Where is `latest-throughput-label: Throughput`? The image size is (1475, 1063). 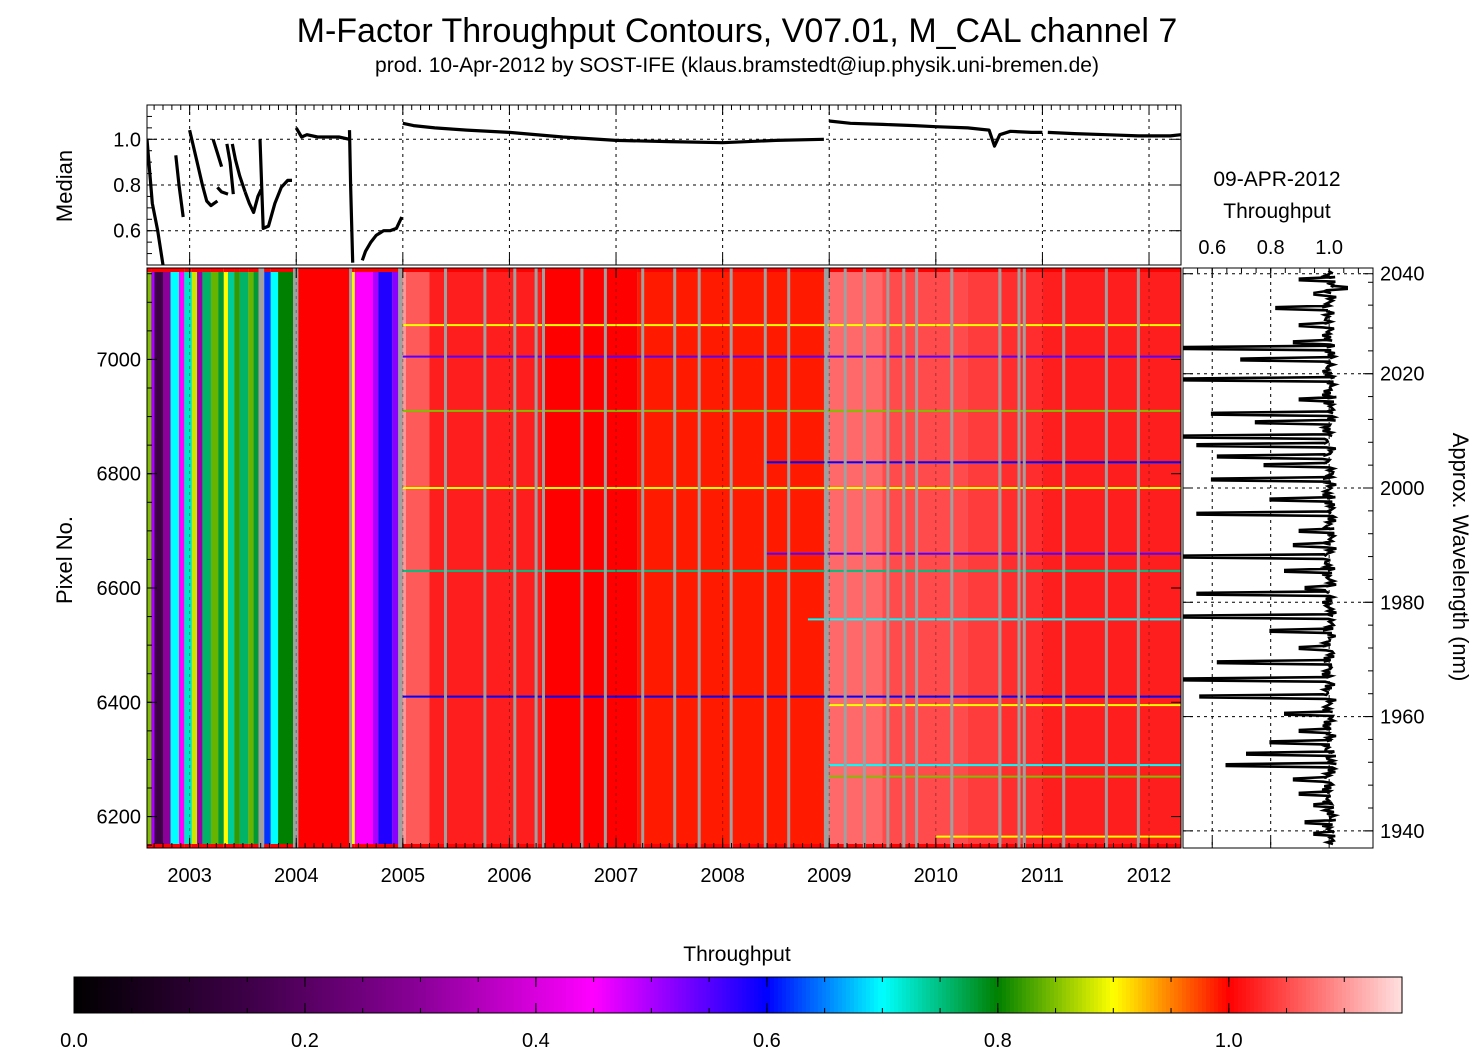 latest-throughput-label: Throughput is located at coordinates (1277, 211).